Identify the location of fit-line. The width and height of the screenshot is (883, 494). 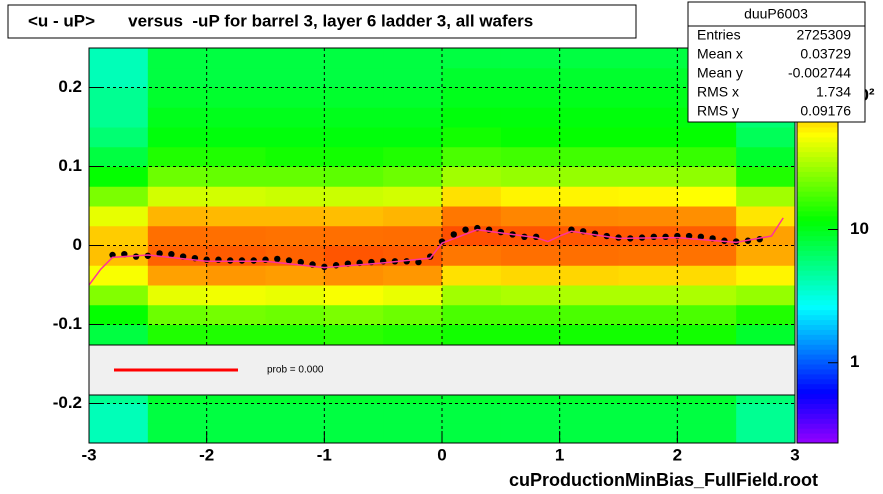
(436, 251).